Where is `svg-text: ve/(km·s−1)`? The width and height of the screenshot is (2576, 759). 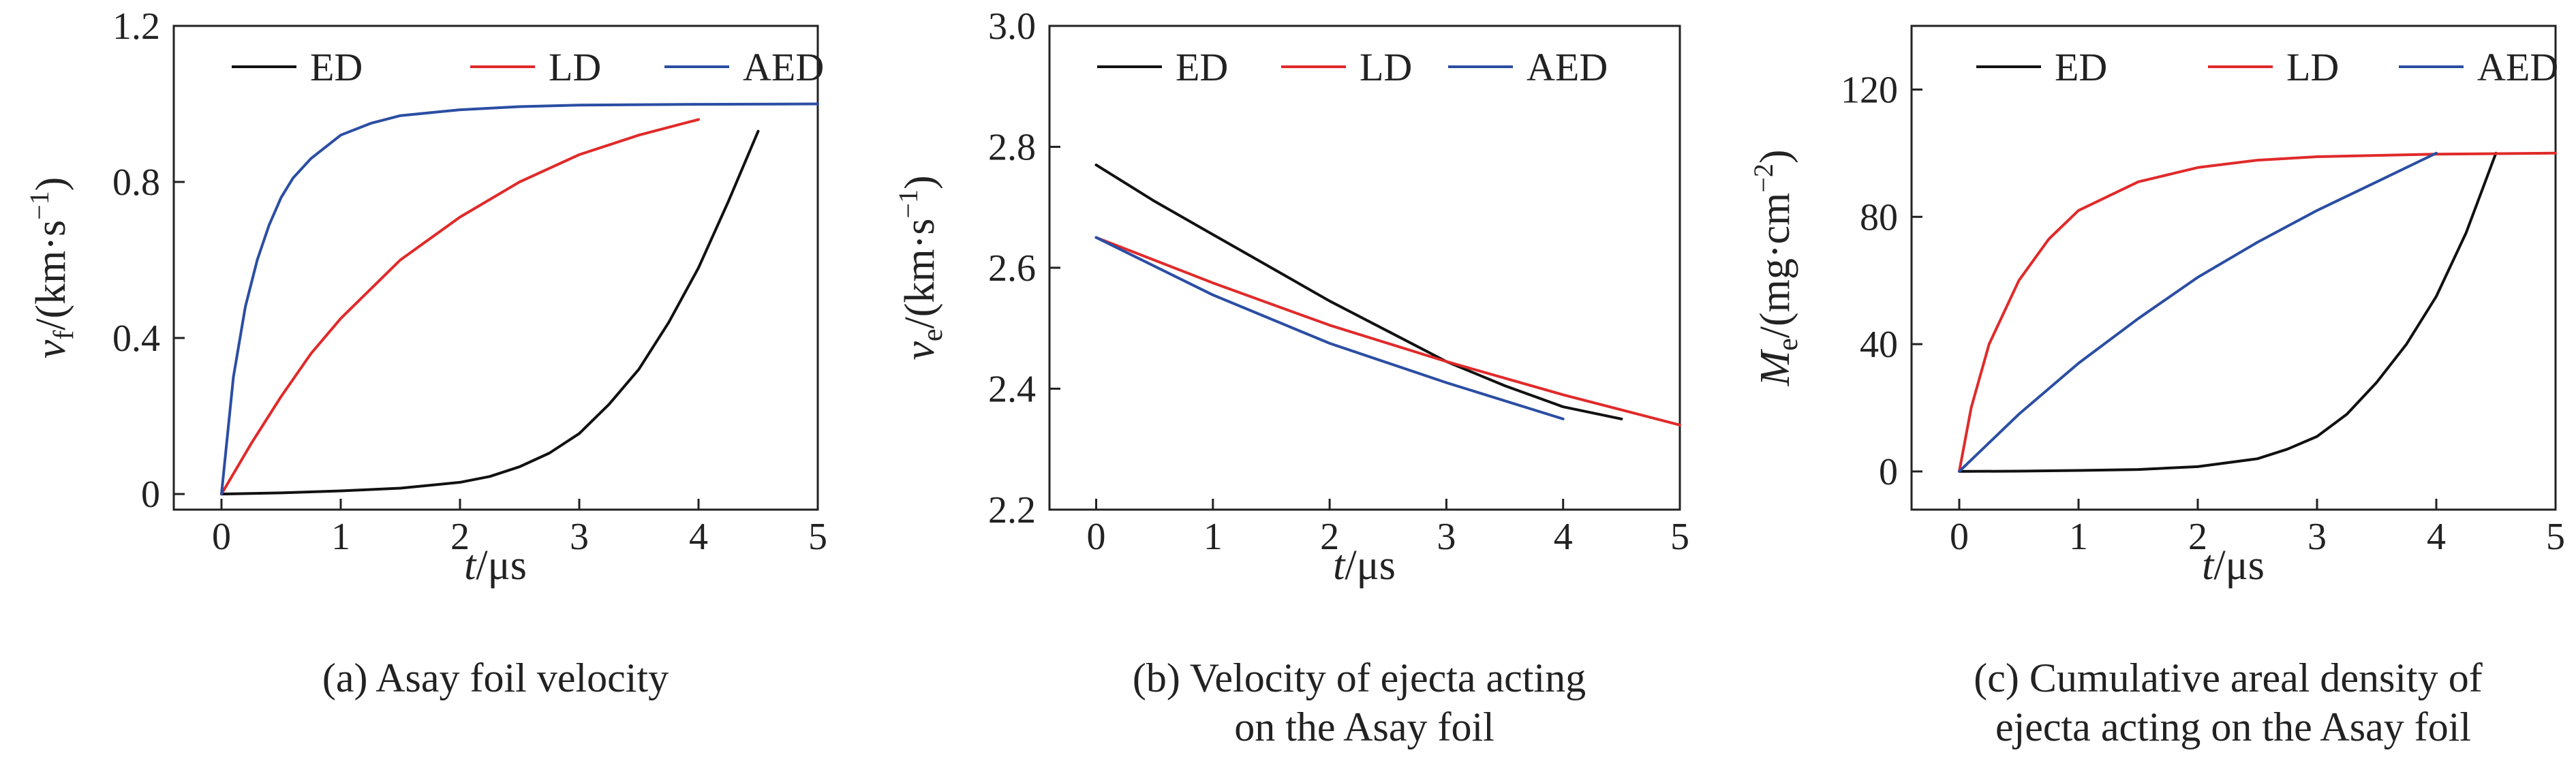 svg-text: ve/(km·s−1) is located at coordinates (921, 267).